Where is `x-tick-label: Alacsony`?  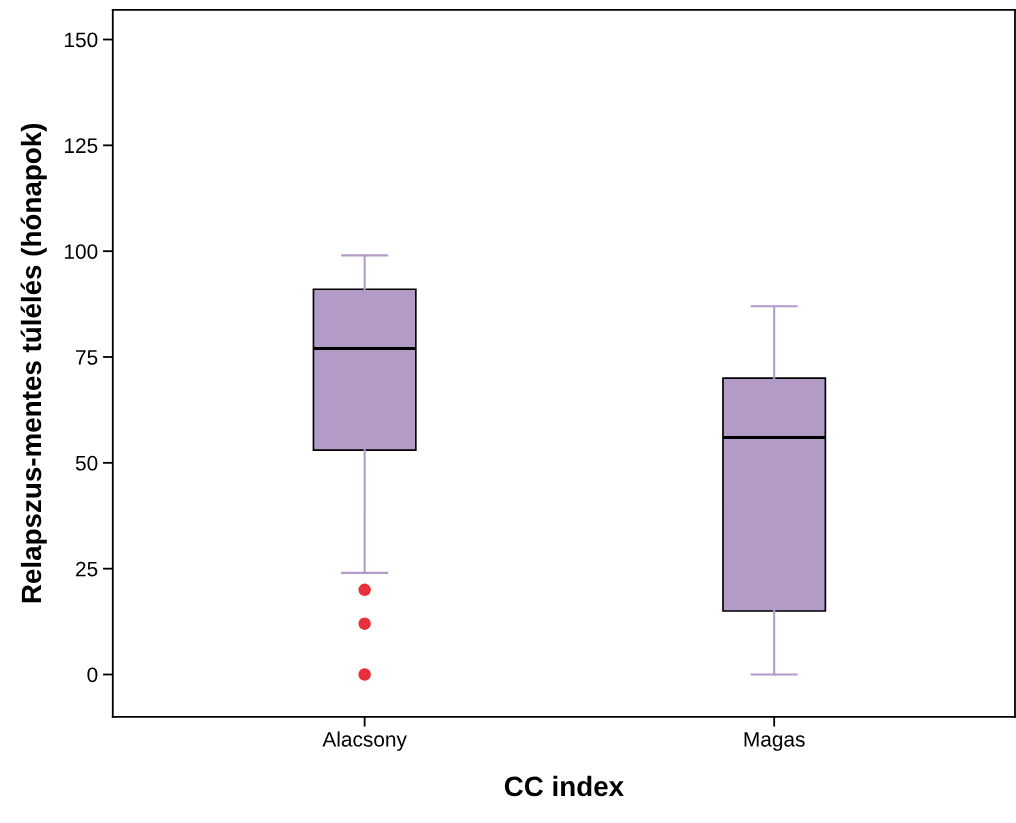 x-tick-label: Alacsony is located at coordinates (364, 741).